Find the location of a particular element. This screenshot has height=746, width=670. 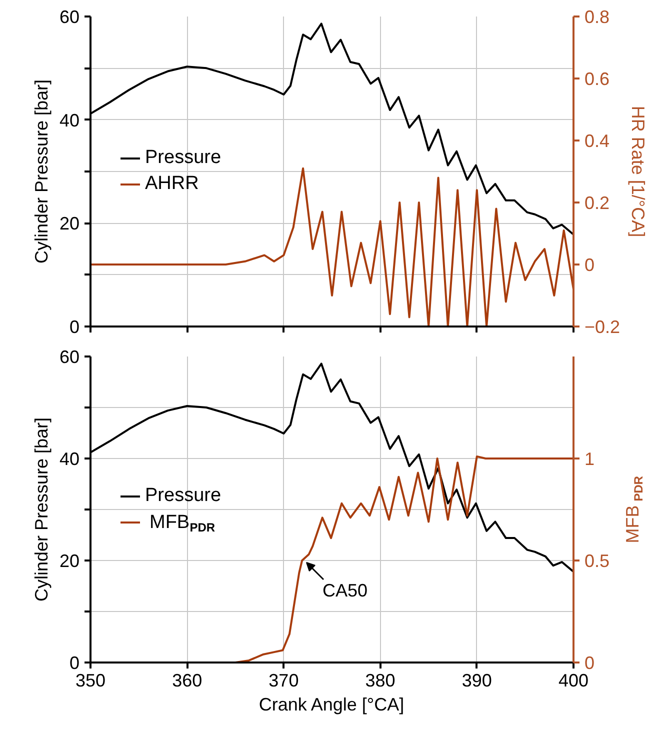

x-axis-title: Crank Angle [°CA] is located at coordinates (331, 704).